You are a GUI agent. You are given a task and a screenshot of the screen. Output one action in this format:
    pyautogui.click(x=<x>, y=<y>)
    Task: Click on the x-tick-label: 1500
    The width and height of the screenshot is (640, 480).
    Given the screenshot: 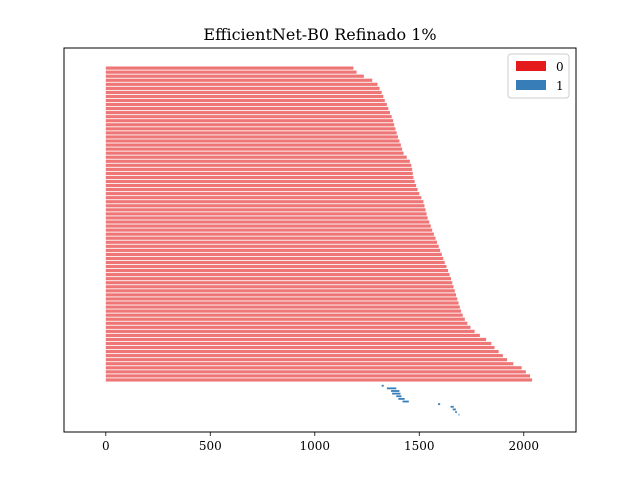 What is the action you would take?
    pyautogui.click(x=419, y=446)
    